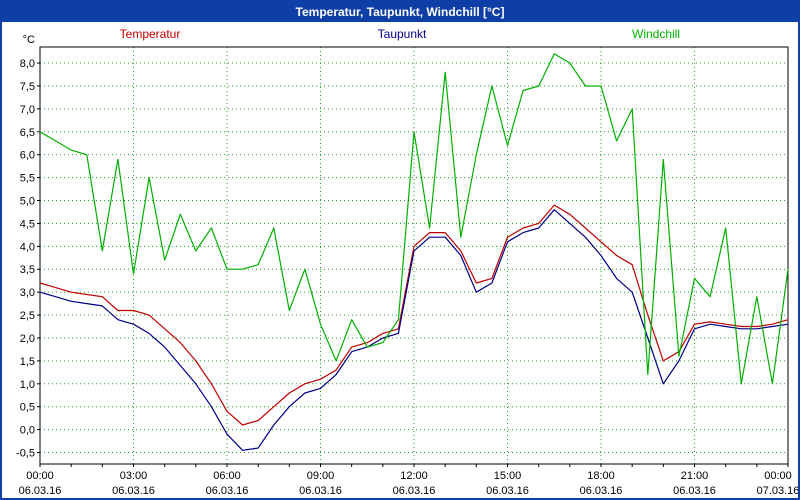 The width and height of the screenshot is (800, 500). Describe the element at coordinates (227, 476) in the screenshot. I see `svg-text: 06:00` at that location.